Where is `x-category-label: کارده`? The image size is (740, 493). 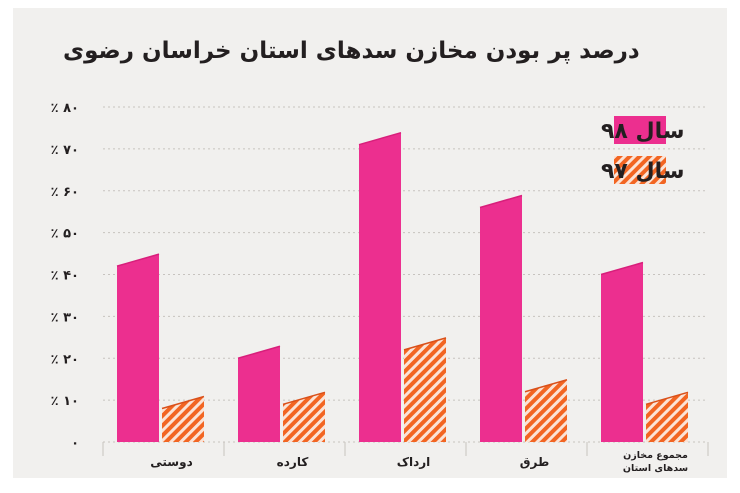
x-category-label: کارده is located at coordinates (293, 462).